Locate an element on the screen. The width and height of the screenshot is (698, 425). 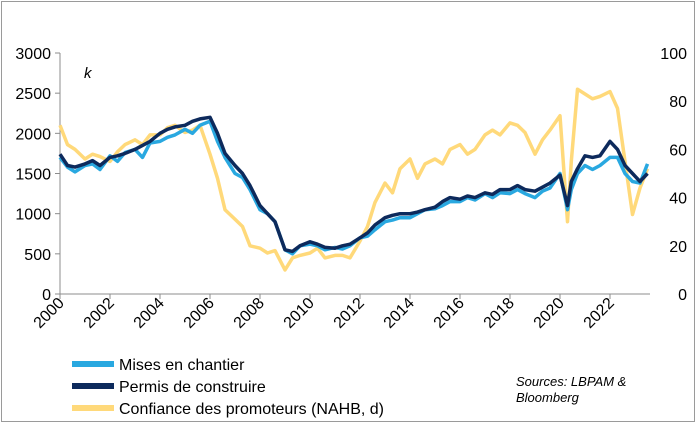
x-tick-label: 2006 is located at coordinates (199, 313).